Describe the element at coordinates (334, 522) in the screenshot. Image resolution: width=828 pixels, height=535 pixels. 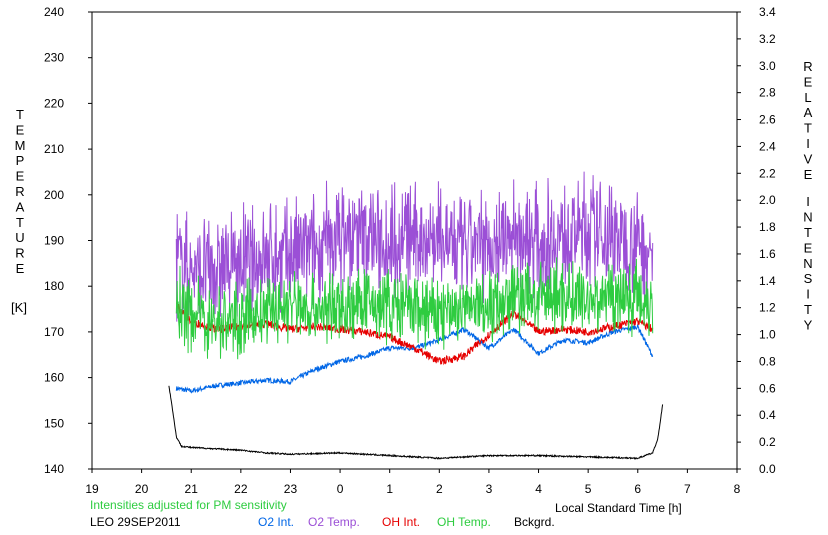
I see `legend-entry: O2 Temp.` at that location.